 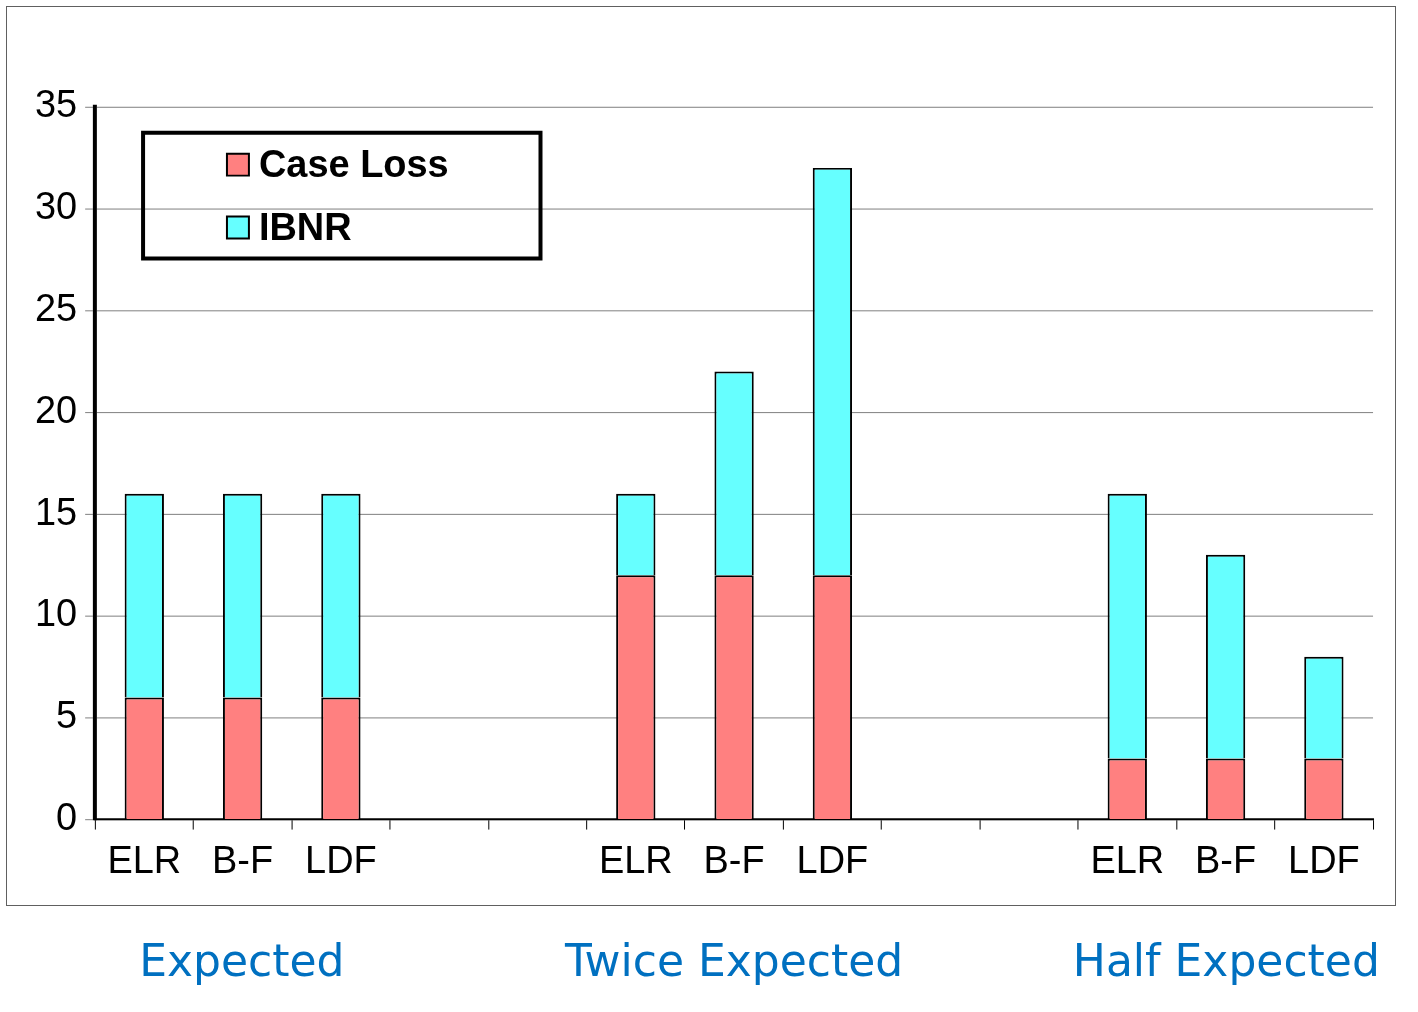 What do you see at coordinates (353, 164) in the screenshot?
I see `legend-label: Case Loss` at bounding box center [353, 164].